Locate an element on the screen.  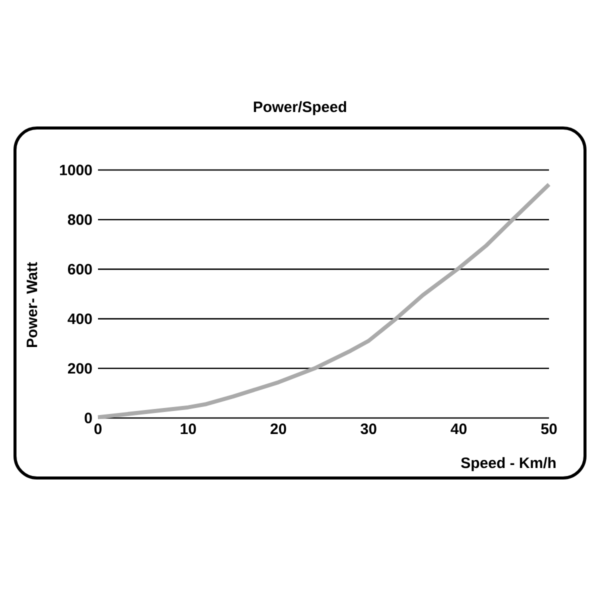
x-tick-label: 0 is located at coordinates (98, 429).